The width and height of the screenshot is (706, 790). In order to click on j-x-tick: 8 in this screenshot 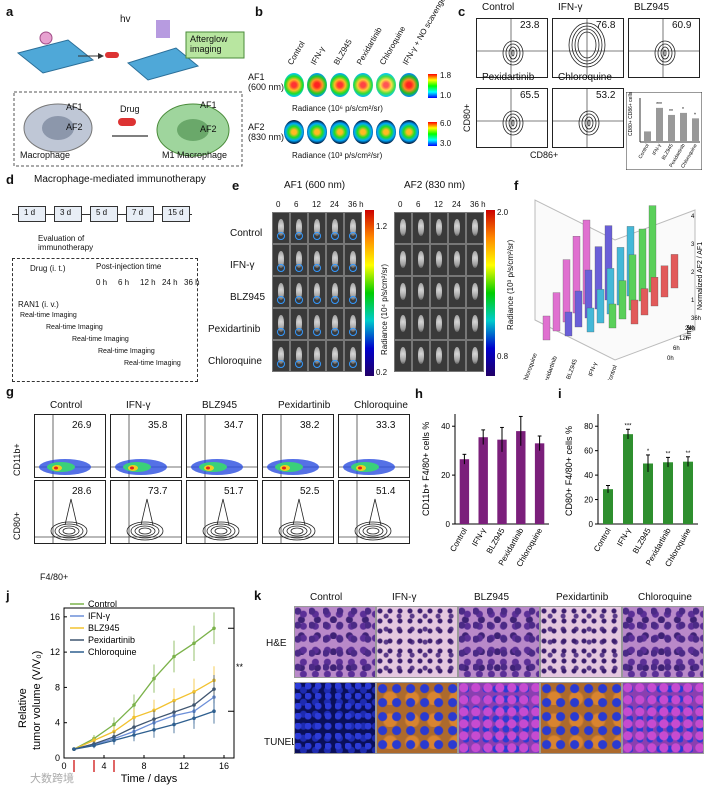, I will do `click(143, 766)`.